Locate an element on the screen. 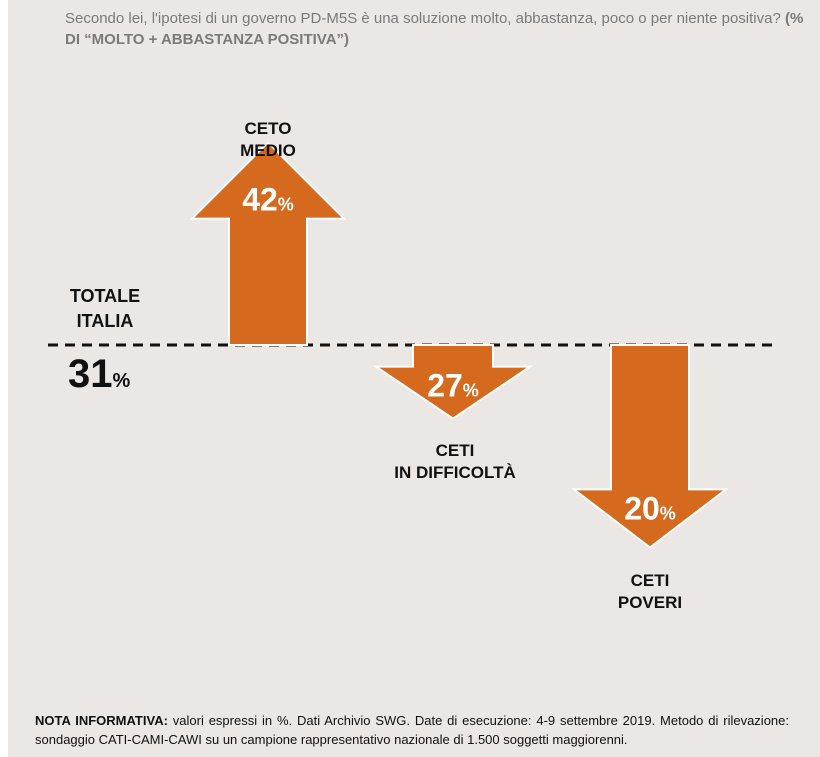  category-label-ceto-medio: CETO MEDIO is located at coordinates (268, 140).